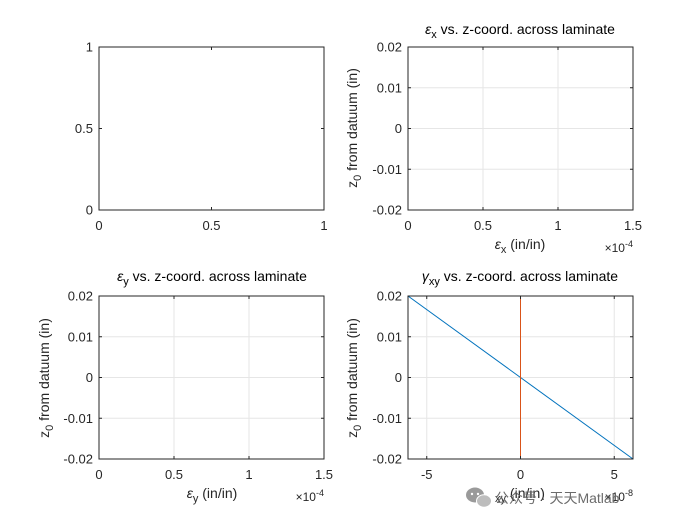 The height and width of the screenshot is (525, 700). I want to click on x-axis-label: εx (in/in), so click(520, 246).